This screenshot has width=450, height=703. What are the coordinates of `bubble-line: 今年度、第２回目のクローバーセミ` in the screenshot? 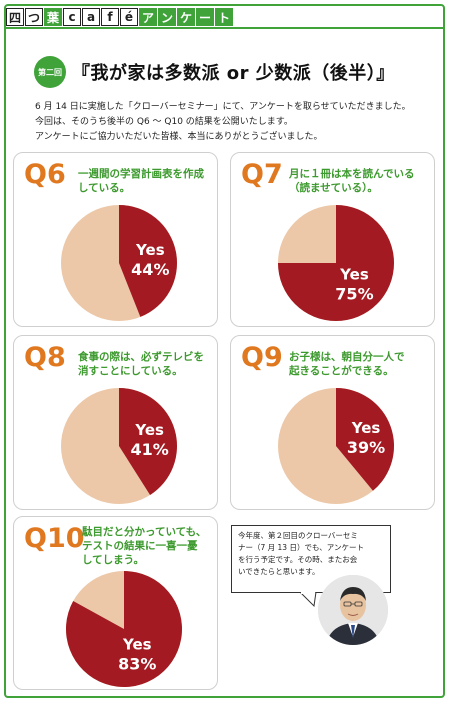 It's located at (298, 535).